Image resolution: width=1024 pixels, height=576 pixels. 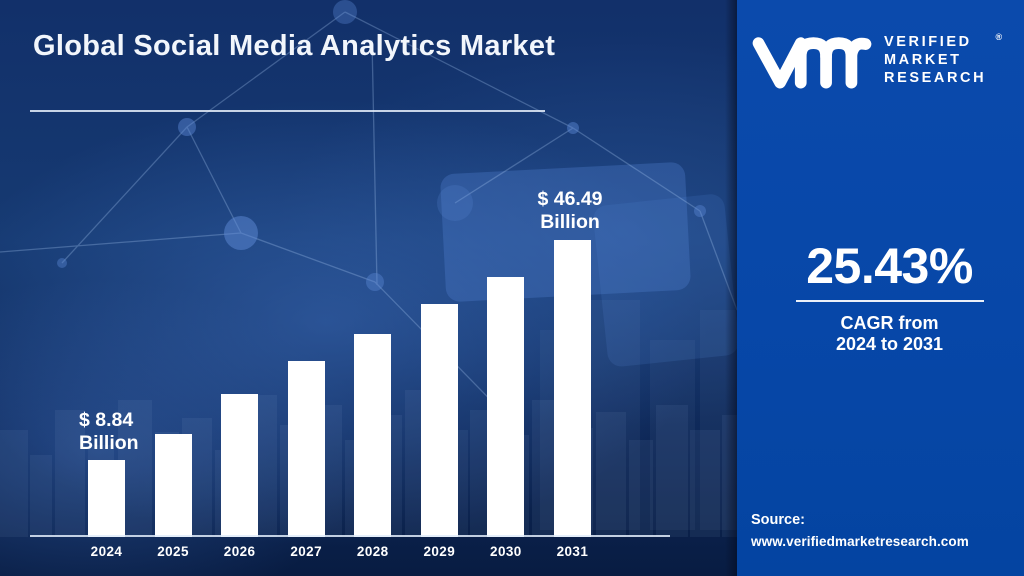 I want to click on year-label-2027: 2027, so click(x=306, y=551).